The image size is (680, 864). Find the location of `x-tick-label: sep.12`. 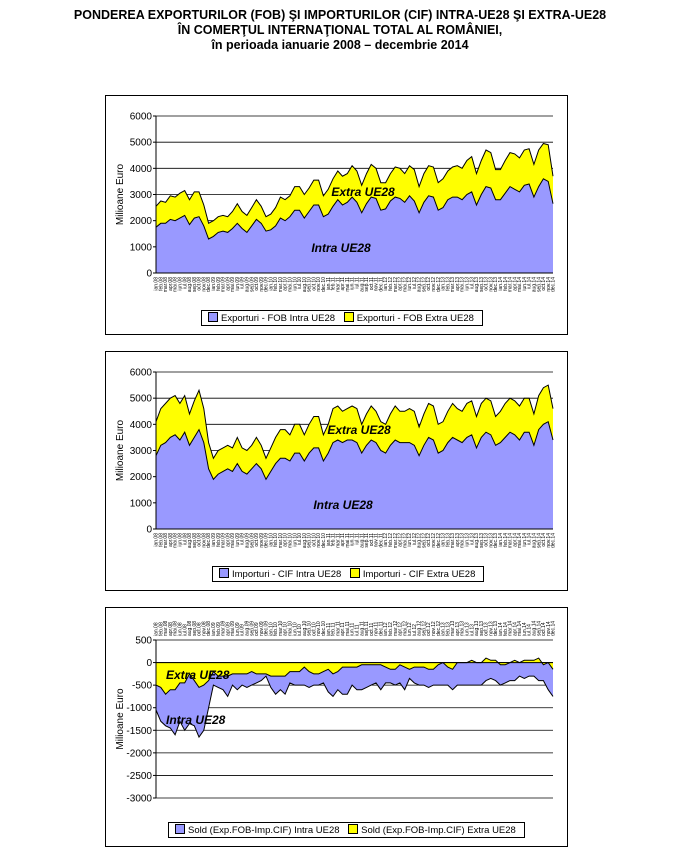

x-tick-label: sep.12 is located at coordinates (425, 540).